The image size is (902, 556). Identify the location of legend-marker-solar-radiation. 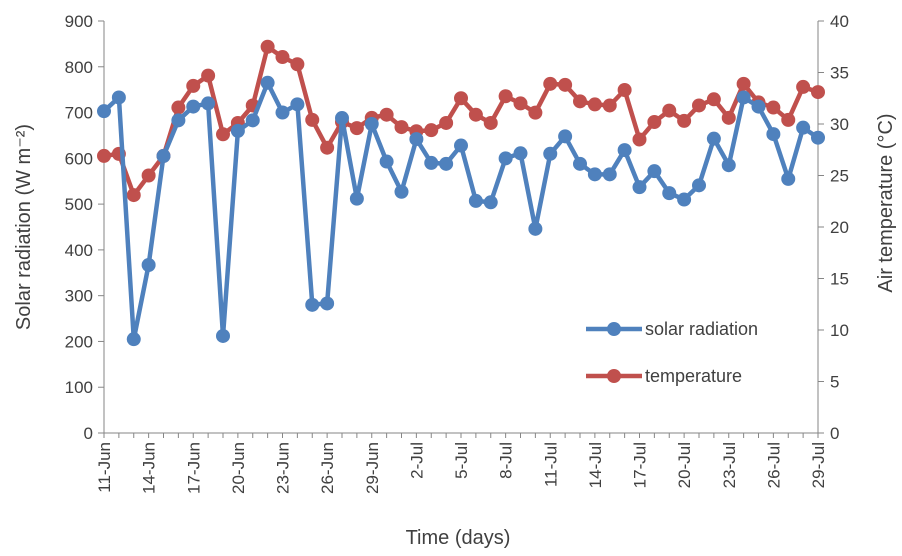
(614, 329).